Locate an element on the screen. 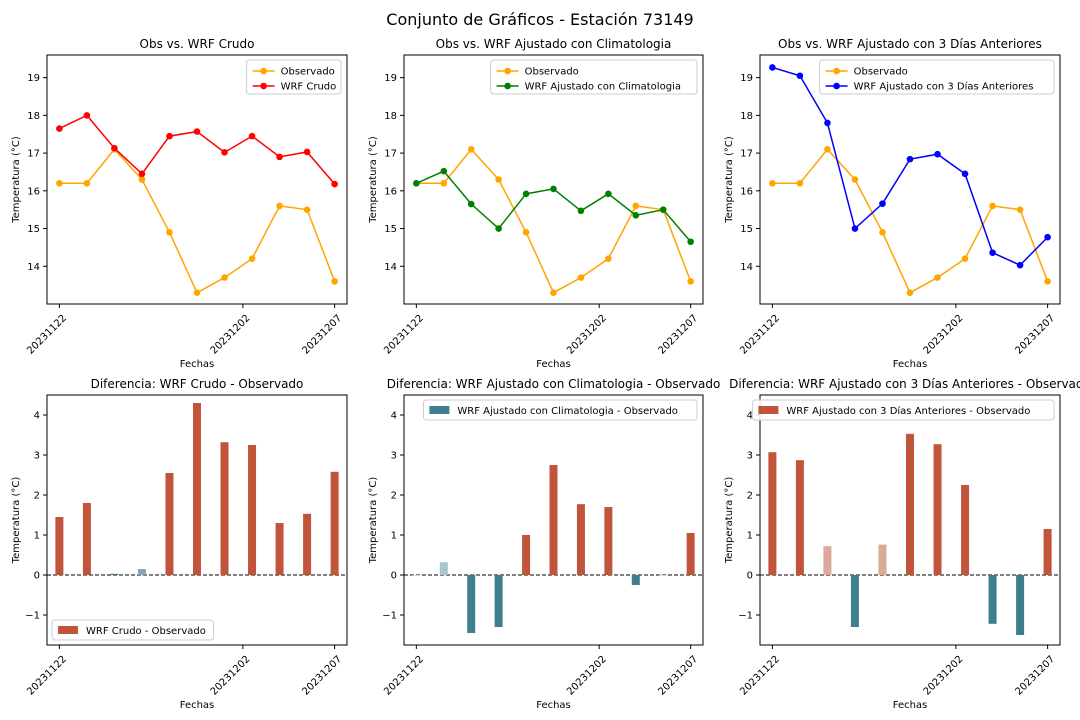  legend-label: WRF Crudo - Observado is located at coordinates (146, 631).